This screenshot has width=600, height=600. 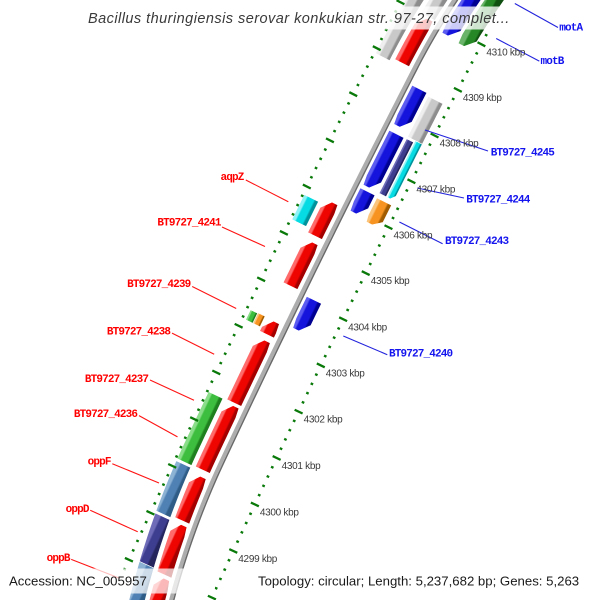 I want to click on svg-text: oppF, so click(x=99, y=462).